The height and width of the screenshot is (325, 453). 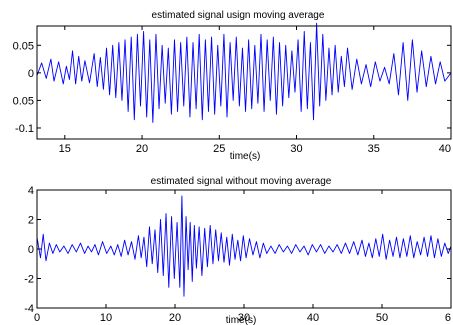 I want to click on bottom-x-axis-label: time(s), so click(x=241, y=320).